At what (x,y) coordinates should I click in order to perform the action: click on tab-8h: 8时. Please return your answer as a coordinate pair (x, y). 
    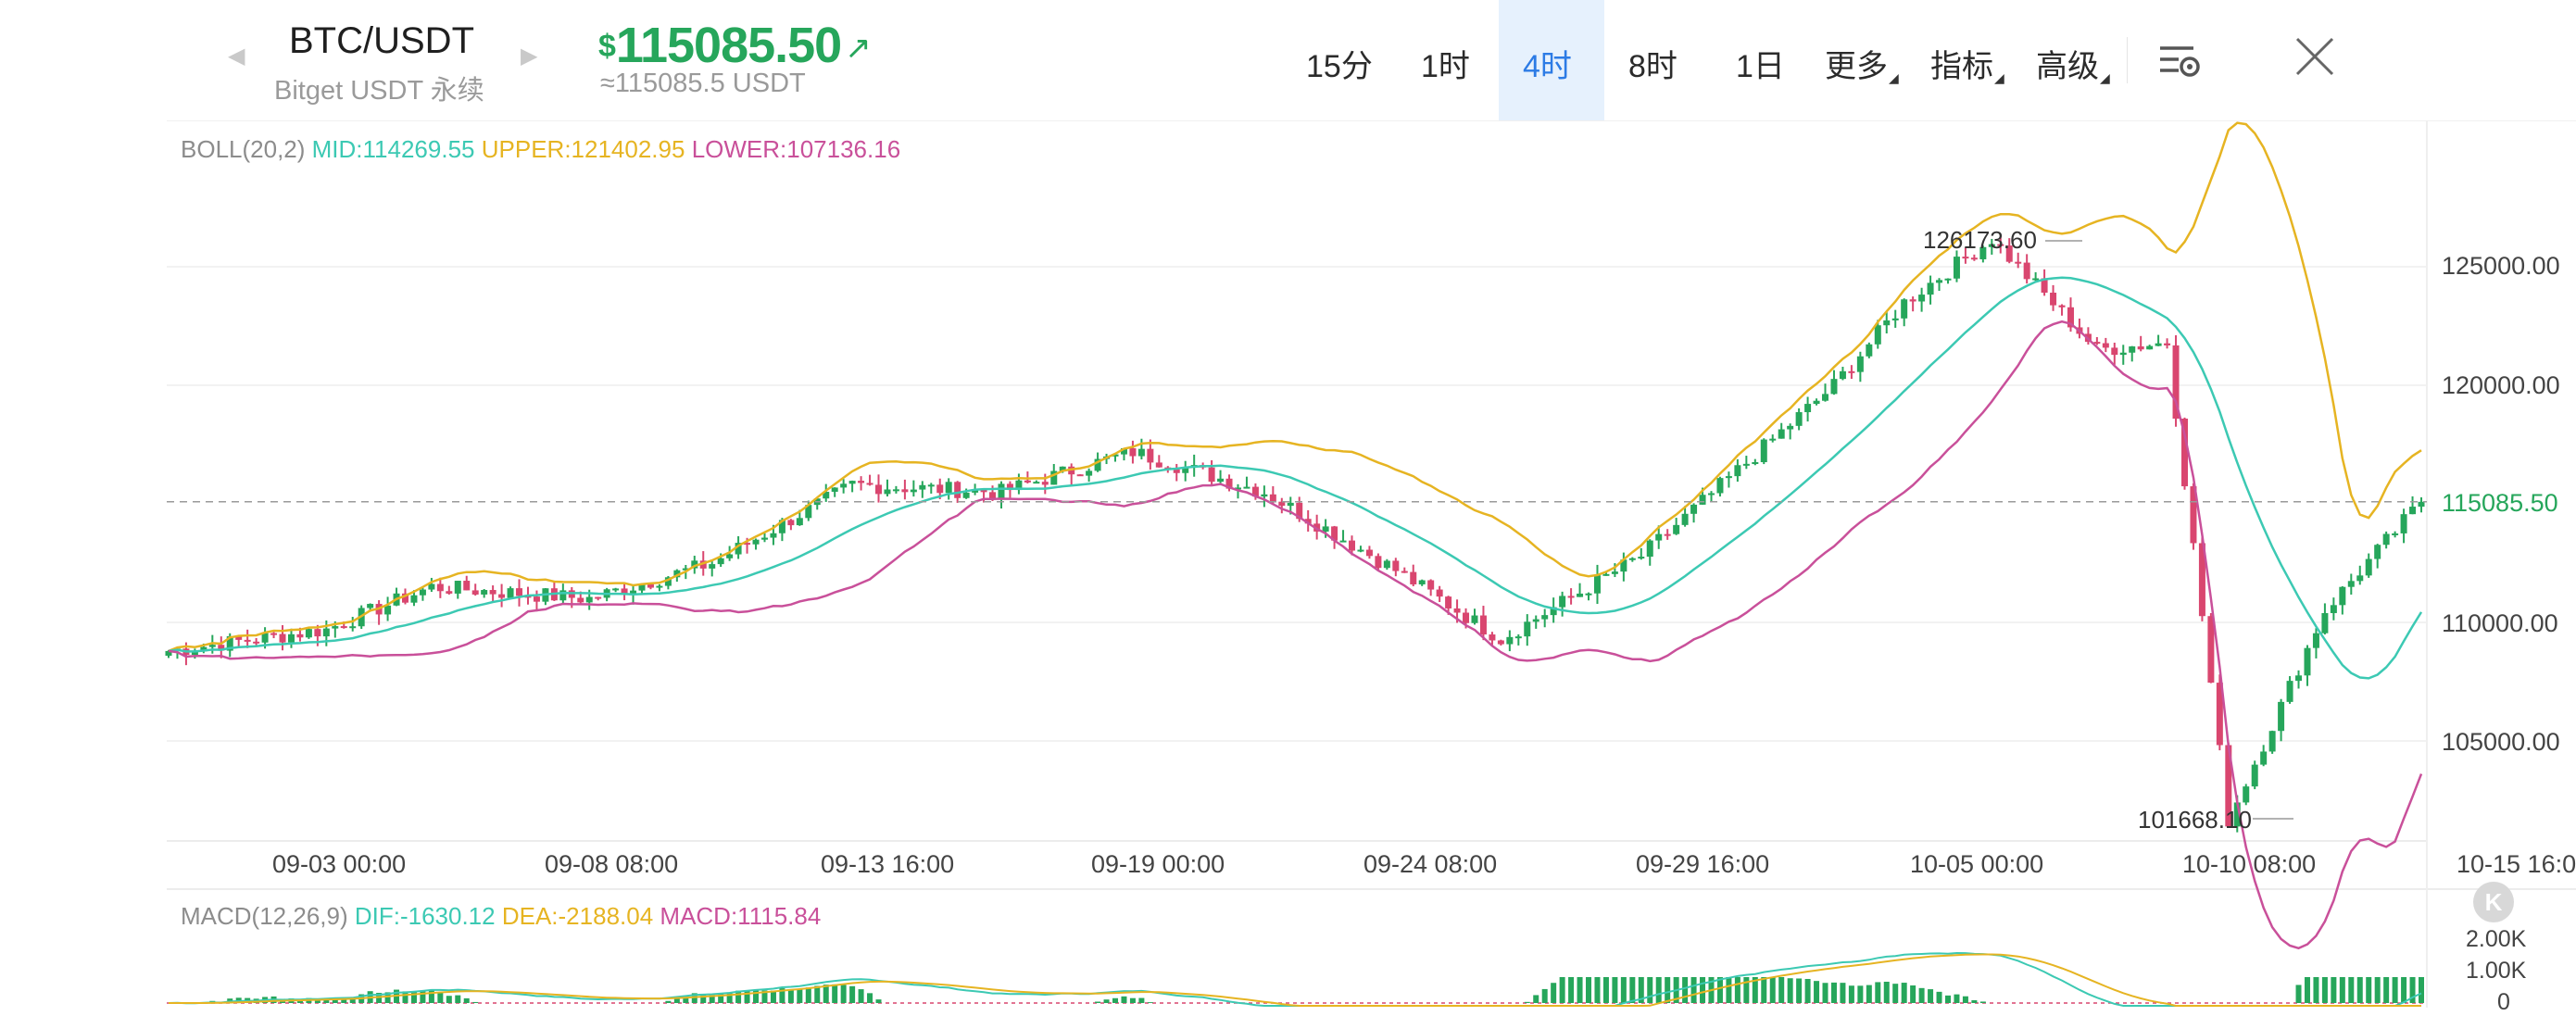
    Looking at the image, I should click on (1653, 66).